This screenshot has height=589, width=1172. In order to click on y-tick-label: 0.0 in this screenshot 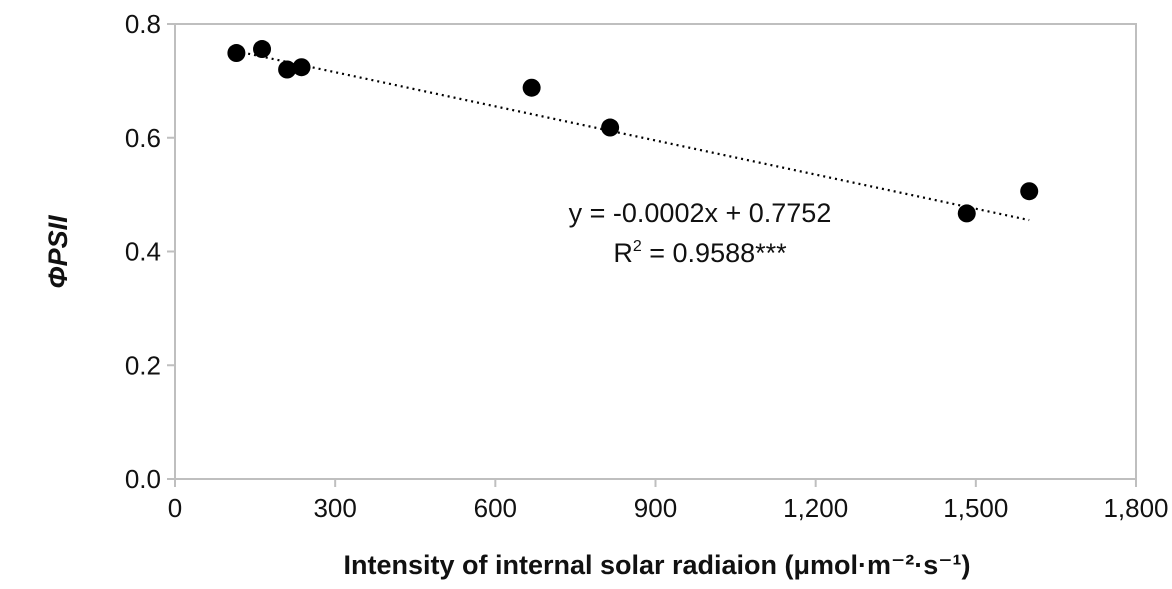, I will do `click(143, 479)`.